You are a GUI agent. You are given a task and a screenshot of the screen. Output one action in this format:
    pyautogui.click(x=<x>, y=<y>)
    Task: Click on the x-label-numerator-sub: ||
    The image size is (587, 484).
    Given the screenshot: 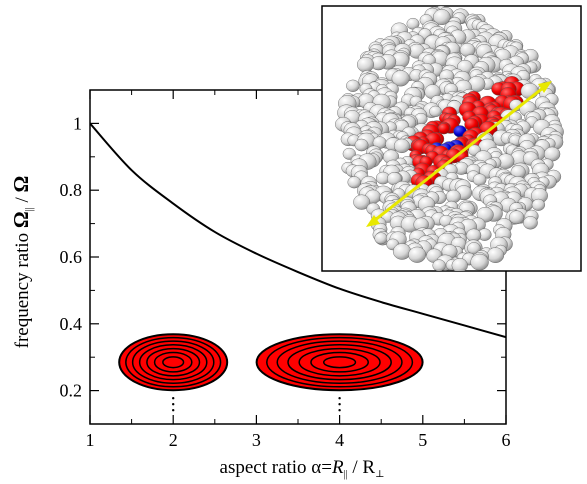 What is the action you would take?
    pyautogui.click(x=346, y=474)
    